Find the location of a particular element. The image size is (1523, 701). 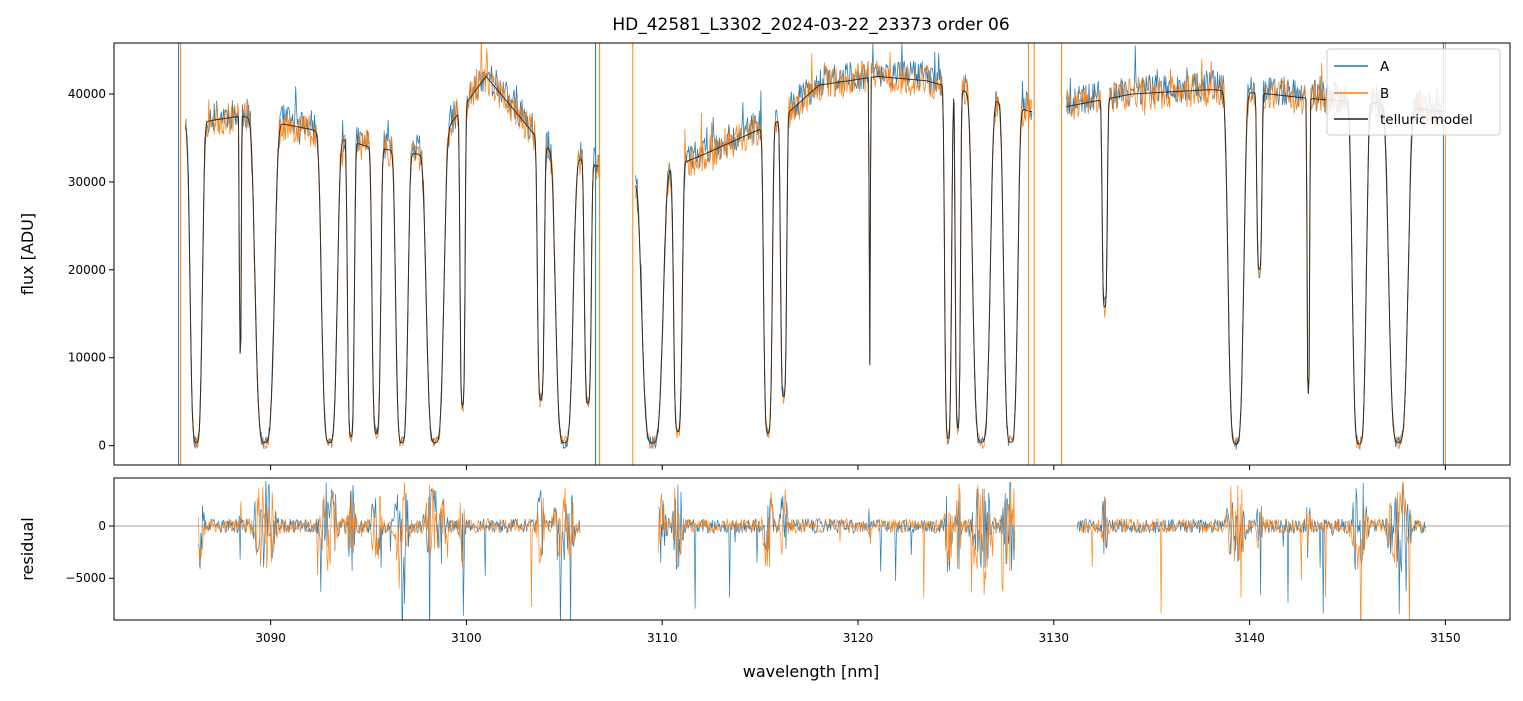

x-tick-label-1: 3100 is located at coordinates (466, 638).